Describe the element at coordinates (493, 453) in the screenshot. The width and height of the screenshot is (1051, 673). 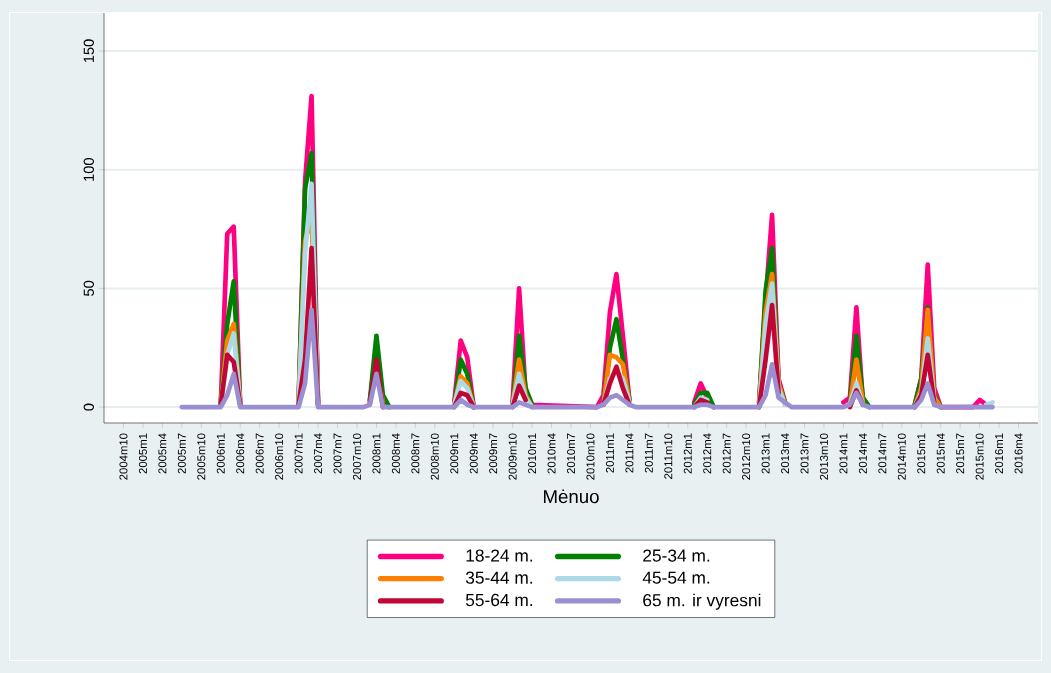
I see `x-tick-label: 2009m7` at that location.